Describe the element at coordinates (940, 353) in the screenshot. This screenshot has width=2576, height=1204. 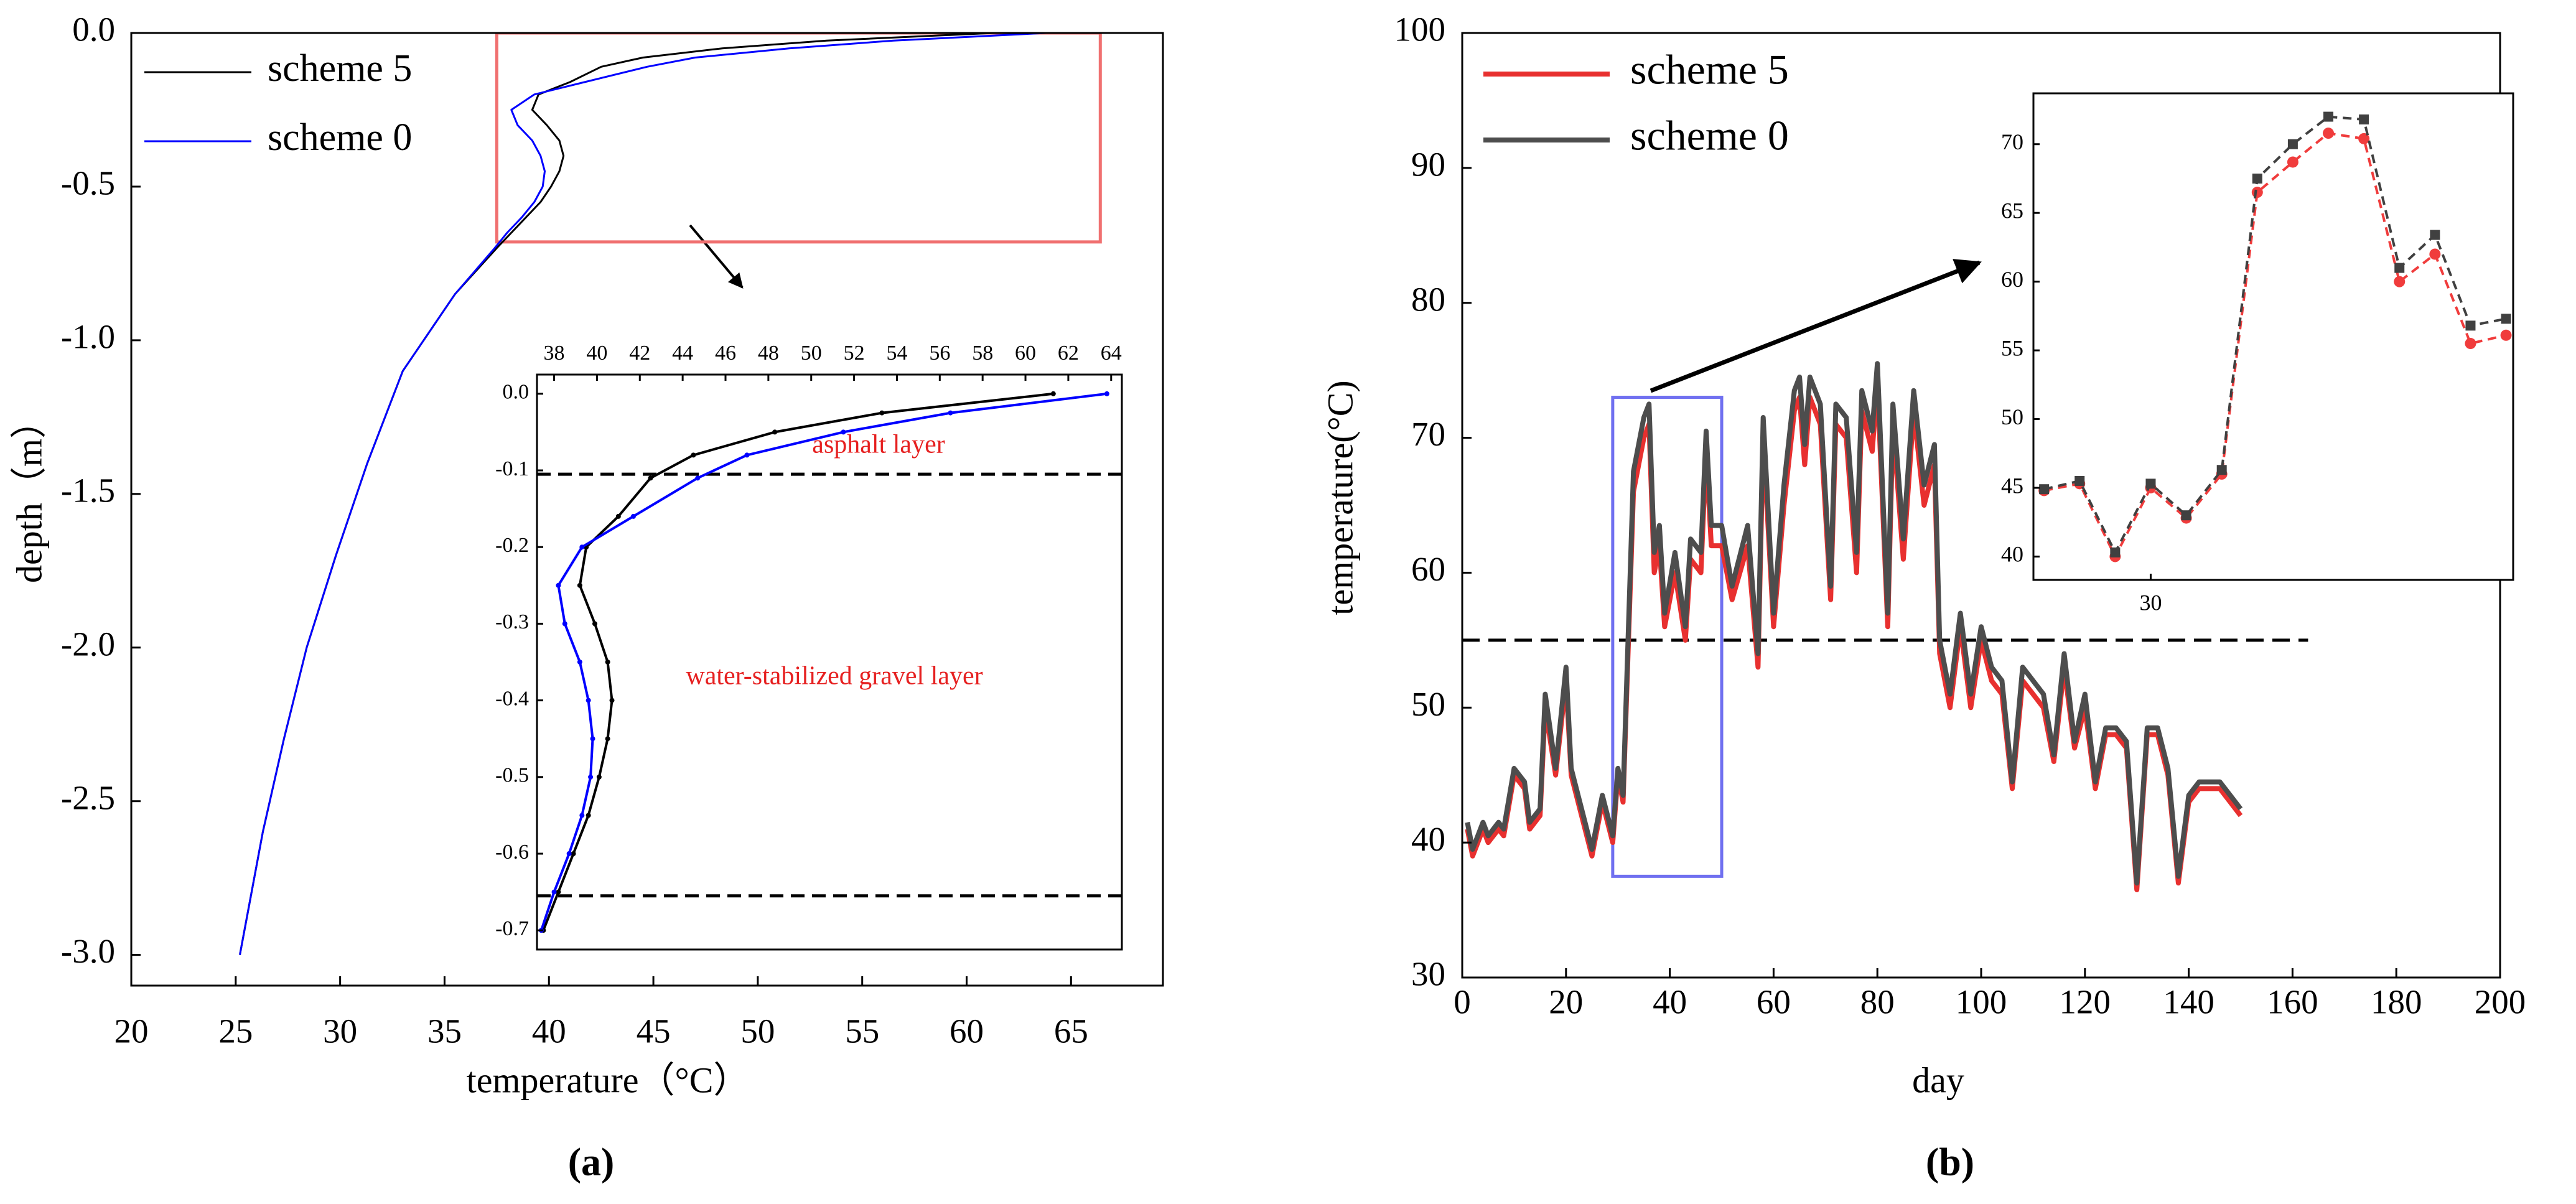
I see `x-tick-label: 56` at that location.